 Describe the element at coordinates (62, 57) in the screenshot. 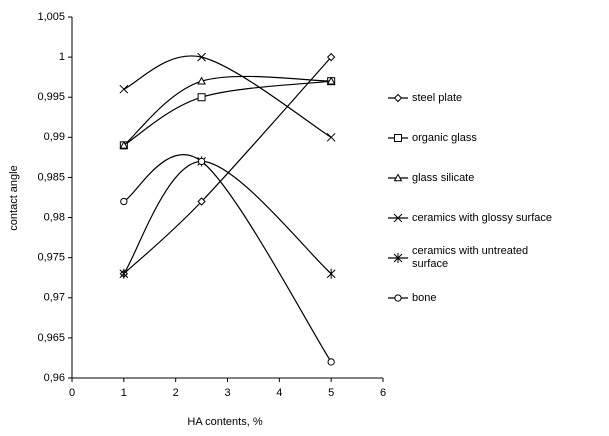

I see `y-tick-label: 1` at that location.